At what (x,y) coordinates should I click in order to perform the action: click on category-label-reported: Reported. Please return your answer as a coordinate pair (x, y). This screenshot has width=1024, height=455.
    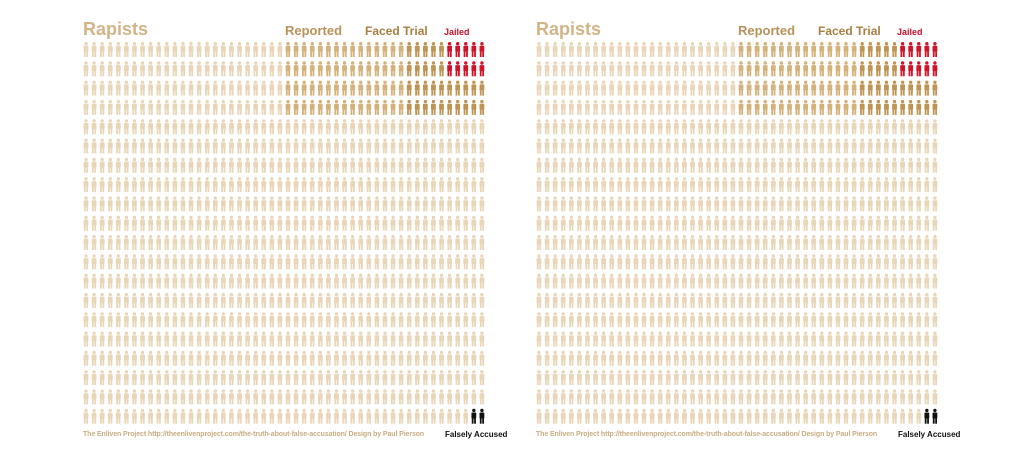
    Looking at the image, I should click on (314, 30).